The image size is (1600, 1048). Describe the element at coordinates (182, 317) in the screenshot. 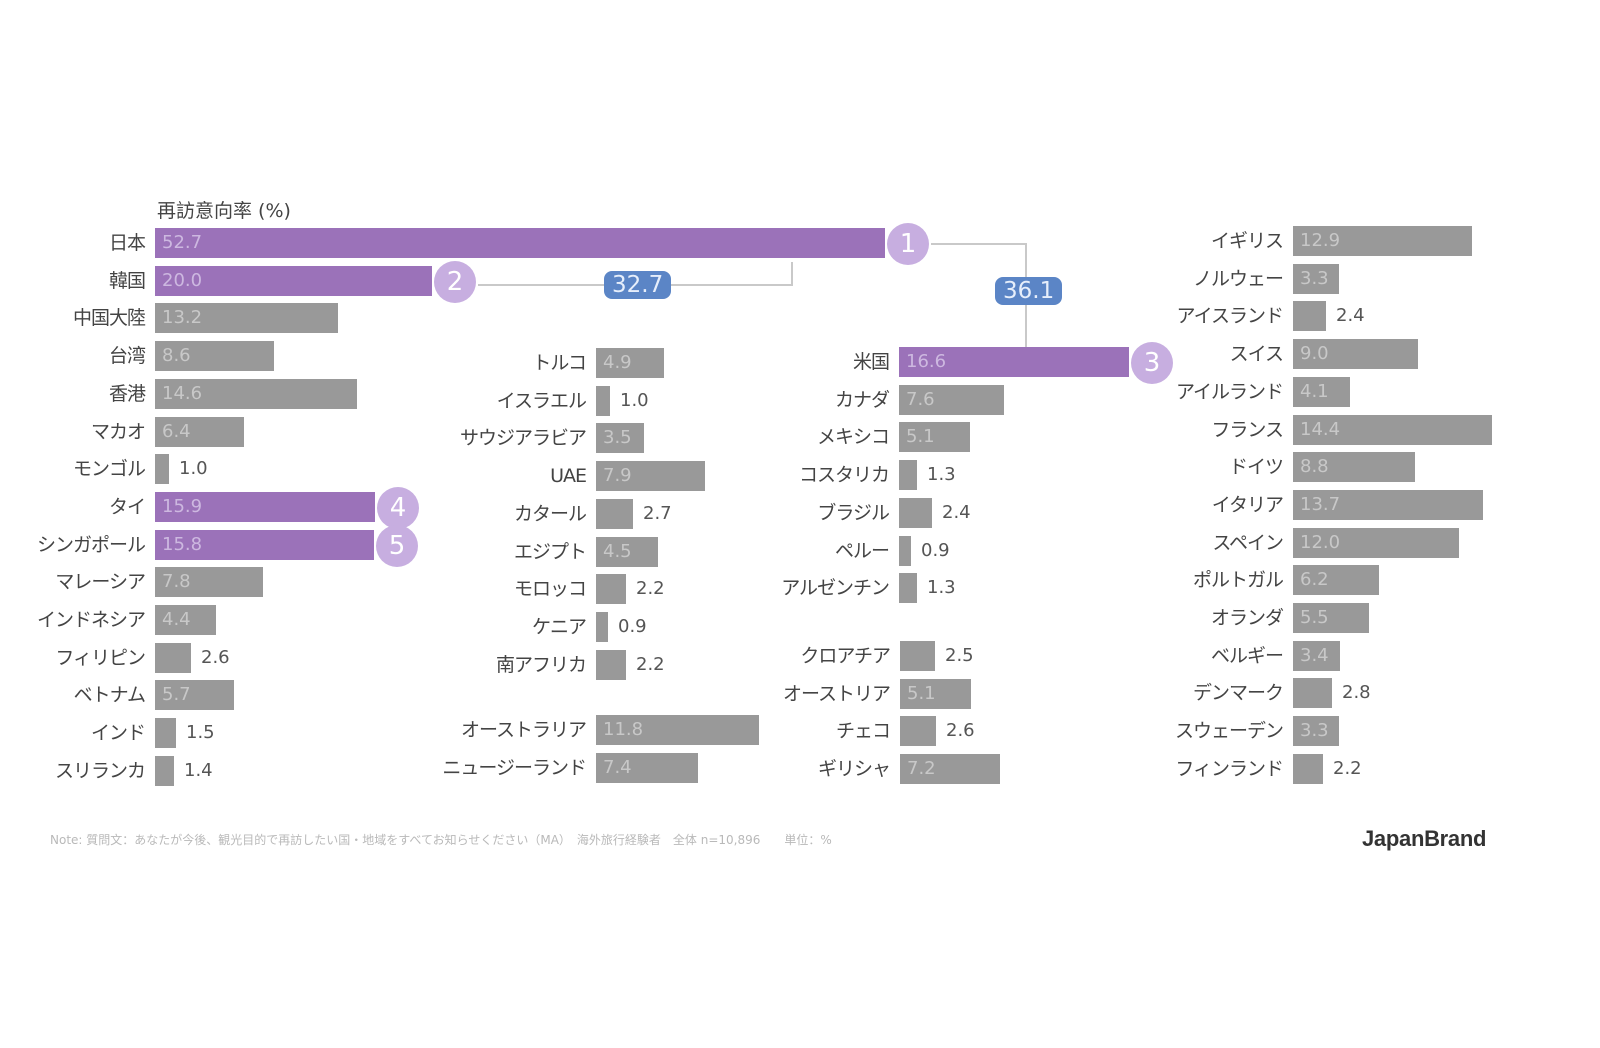

I see `value-label: 13.2` at that location.